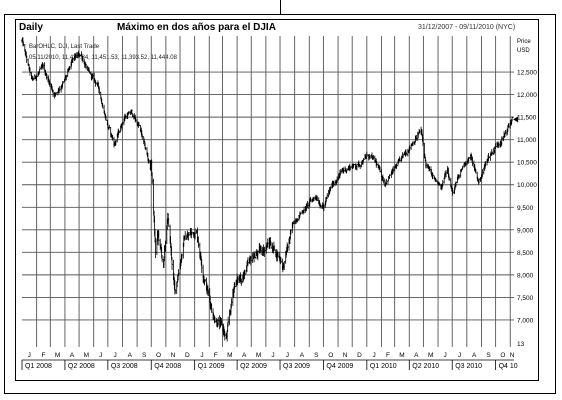 The height and width of the screenshot is (400, 562). What do you see at coordinates (525, 275) in the screenshot?
I see `y-tick-label: 8,000` at bounding box center [525, 275].